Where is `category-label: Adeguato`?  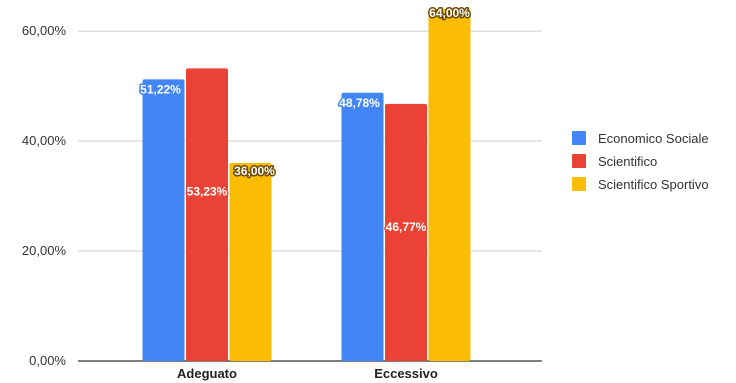
category-label: Adeguato is located at coordinates (207, 373).